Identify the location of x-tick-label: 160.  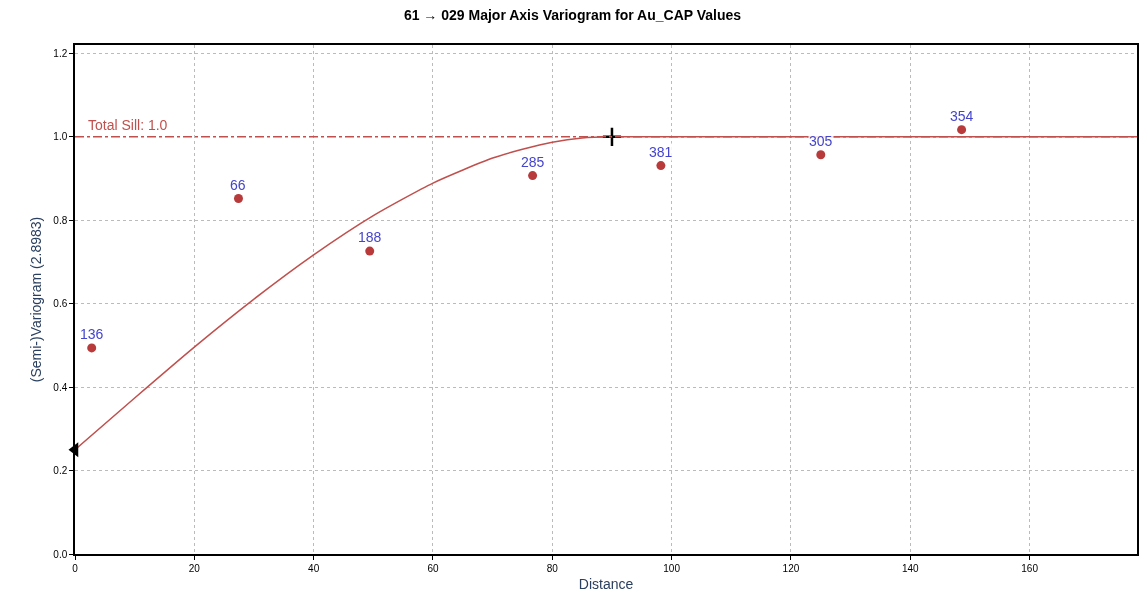
(1030, 568).